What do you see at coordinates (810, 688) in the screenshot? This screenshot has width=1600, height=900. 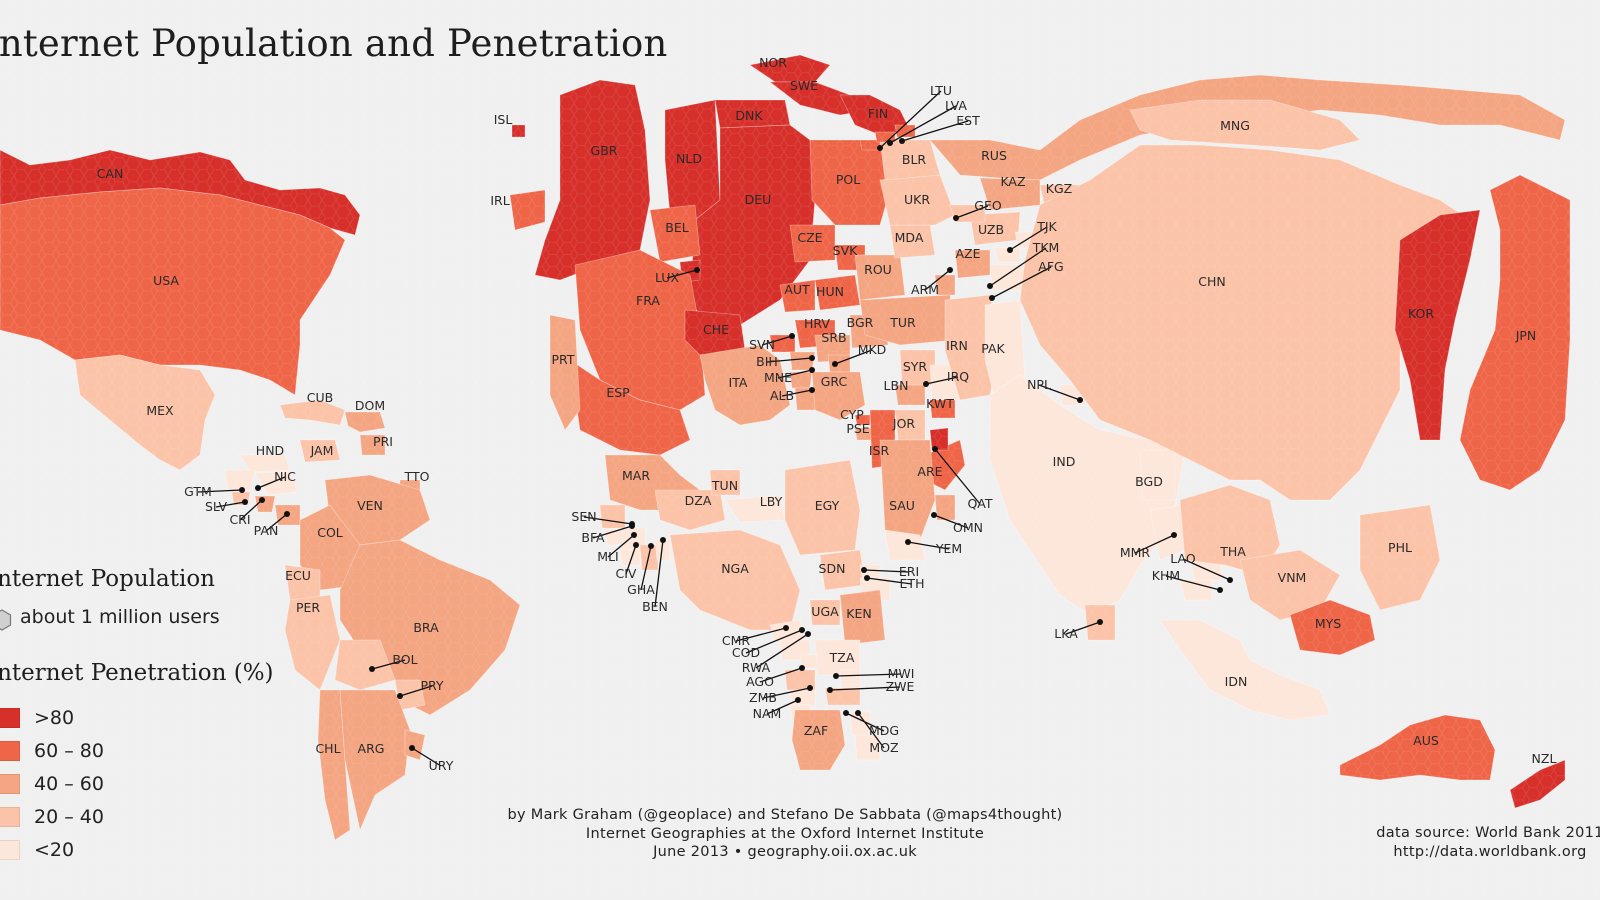 I see `leader-dot-zmb` at bounding box center [810, 688].